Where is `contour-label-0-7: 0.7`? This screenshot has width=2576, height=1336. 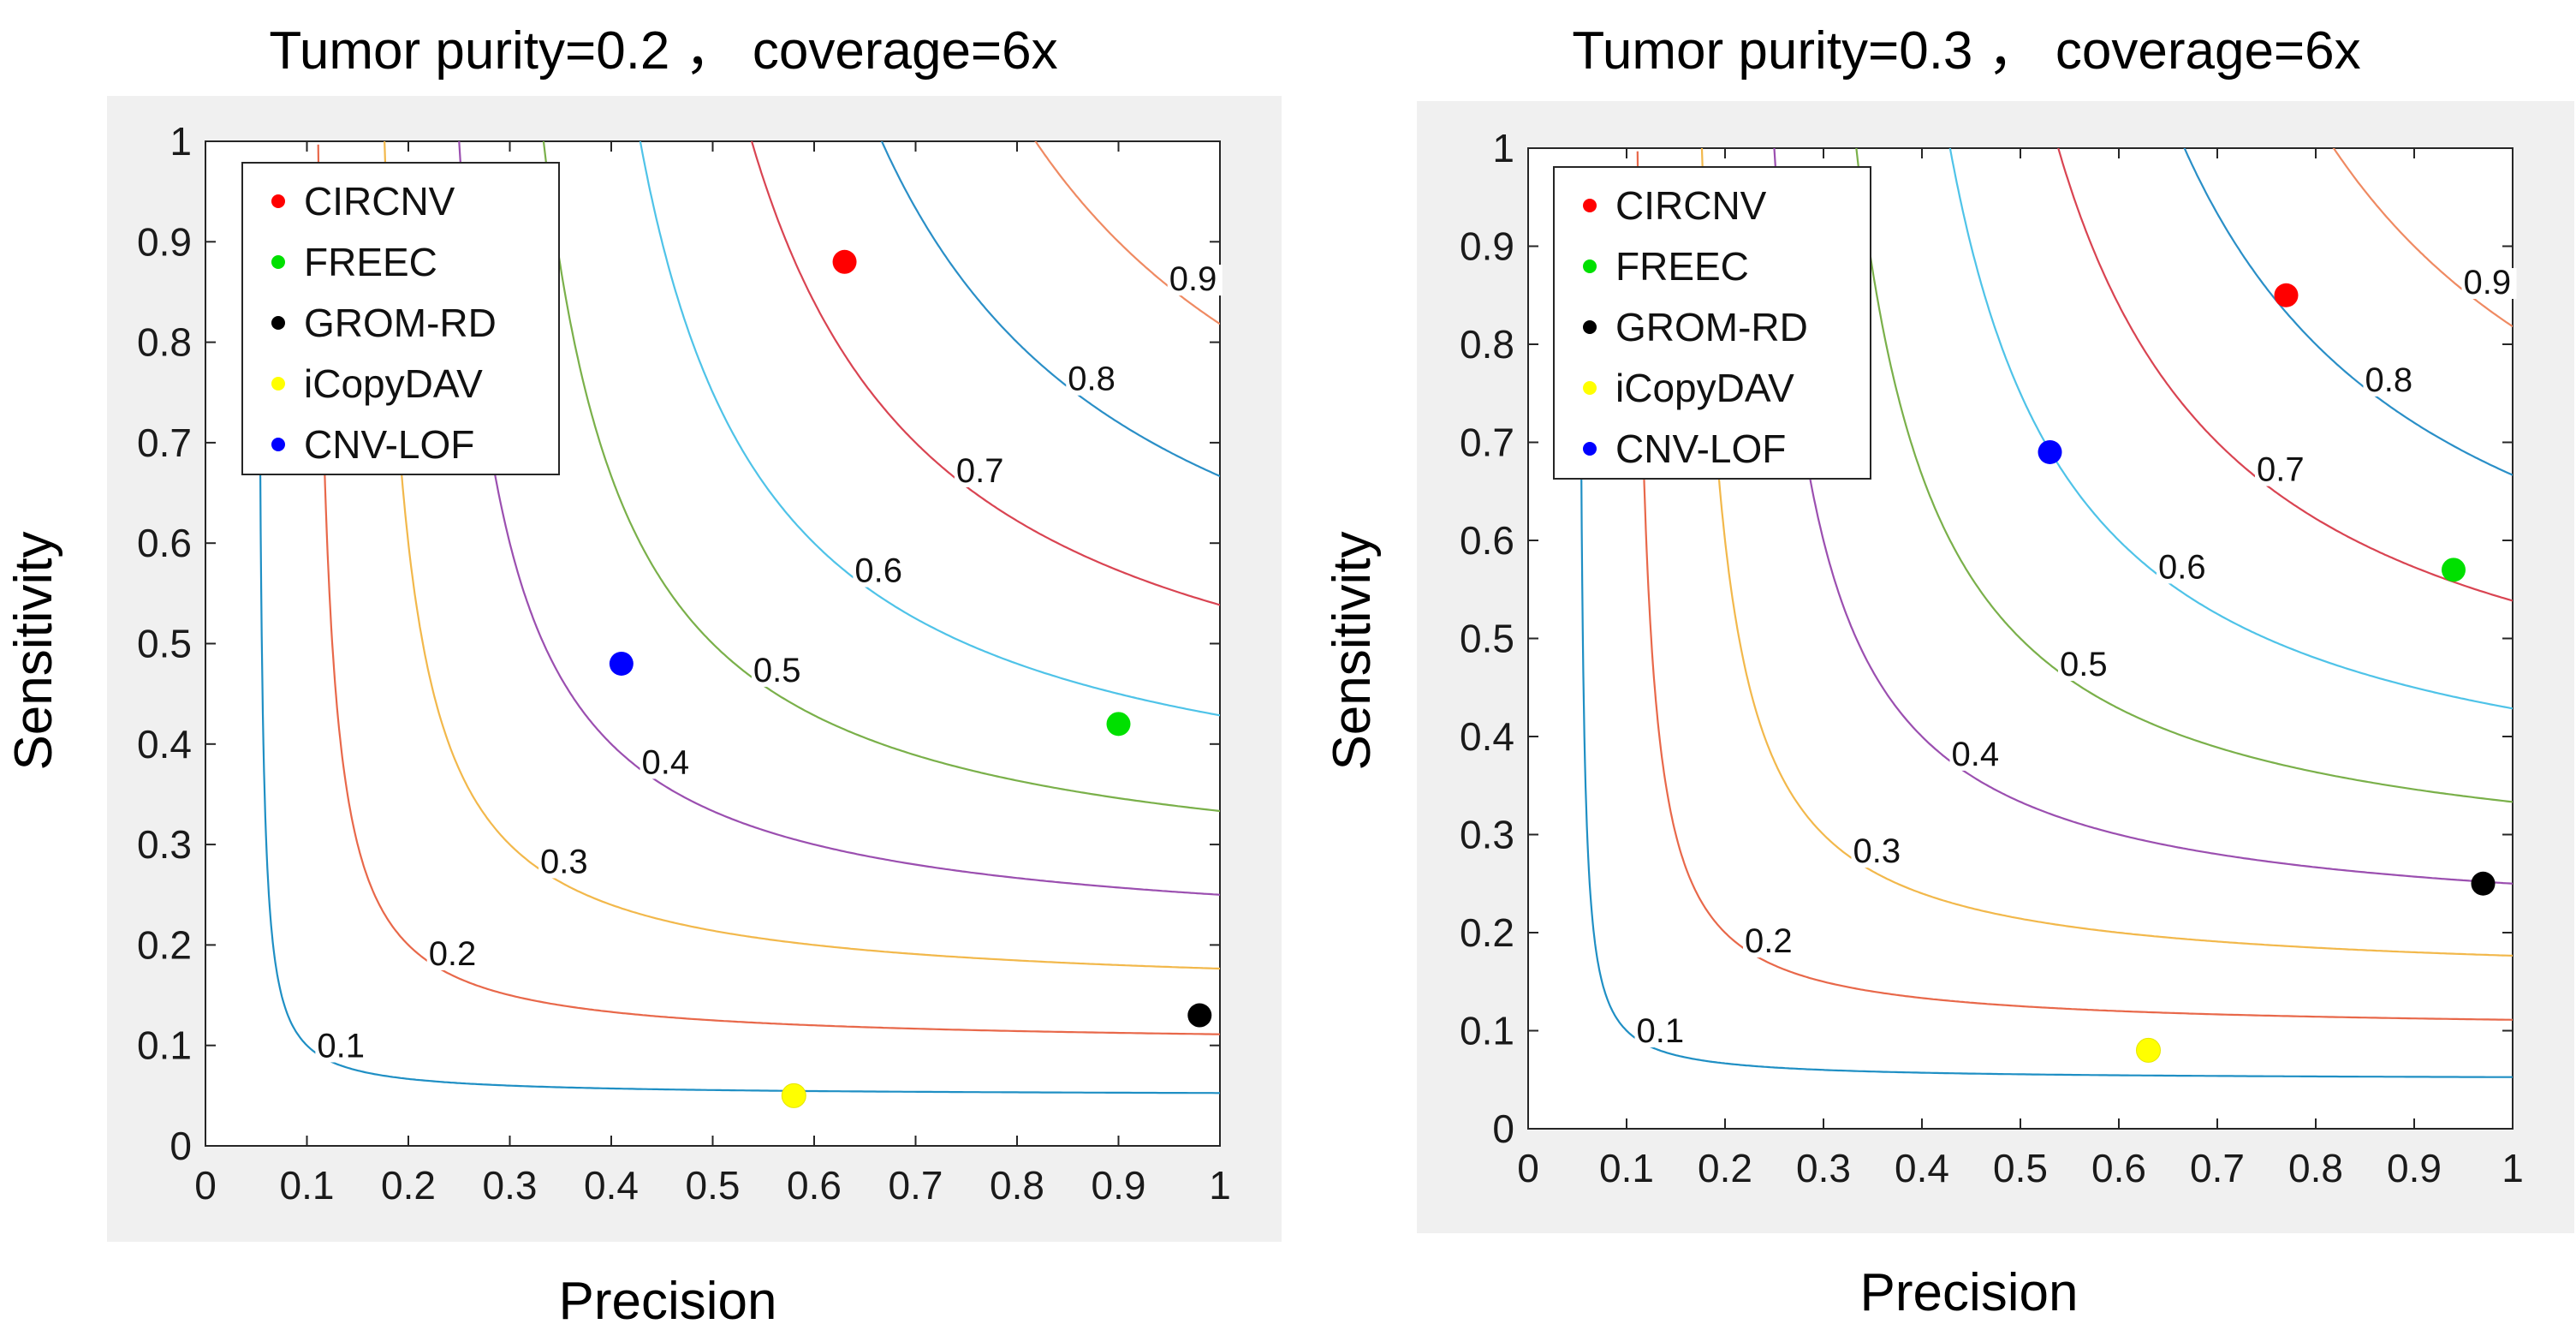 contour-label-0-7: 0.7 is located at coordinates (980, 471).